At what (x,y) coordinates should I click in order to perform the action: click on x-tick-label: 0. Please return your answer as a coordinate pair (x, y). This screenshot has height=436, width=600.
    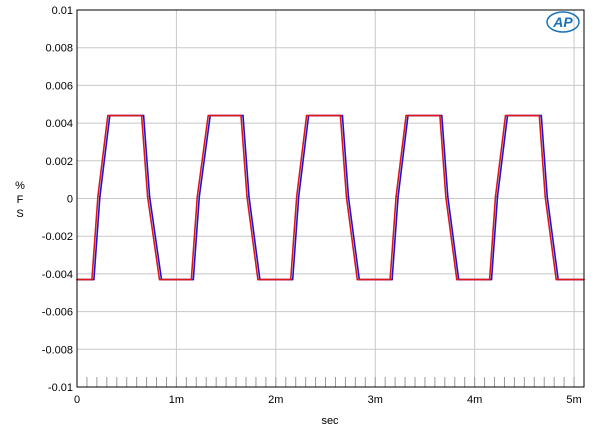
    Looking at the image, I should click on (77, 400).